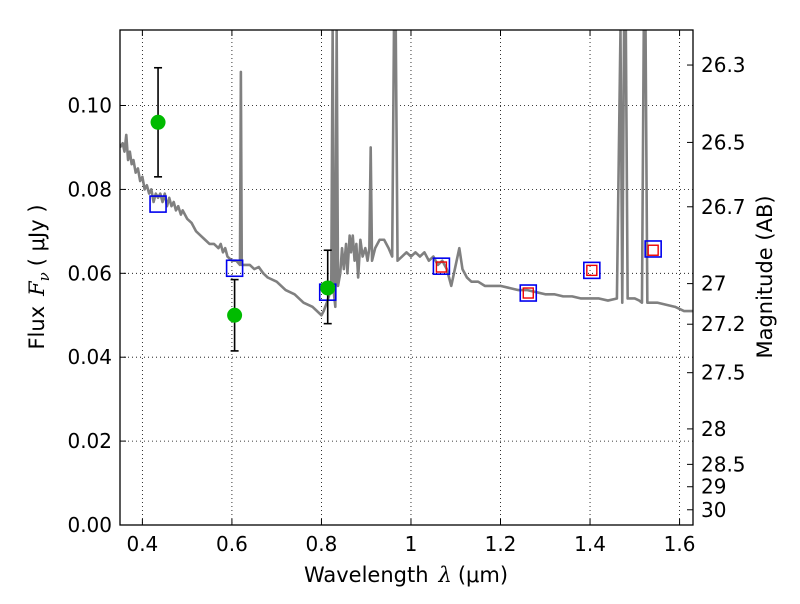 Image resolution: width=800 pixels, height=604 pixels. I want to click on x-axis-title: Wavelength λ (μm), so click(406, 575).